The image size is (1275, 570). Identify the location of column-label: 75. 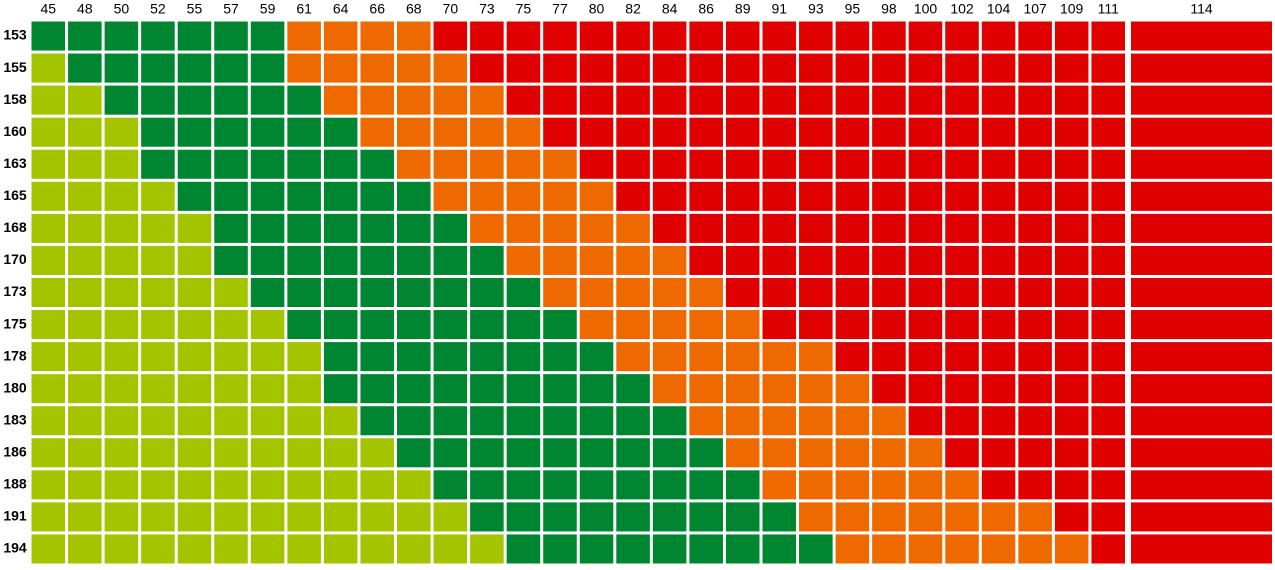
(524, 9).